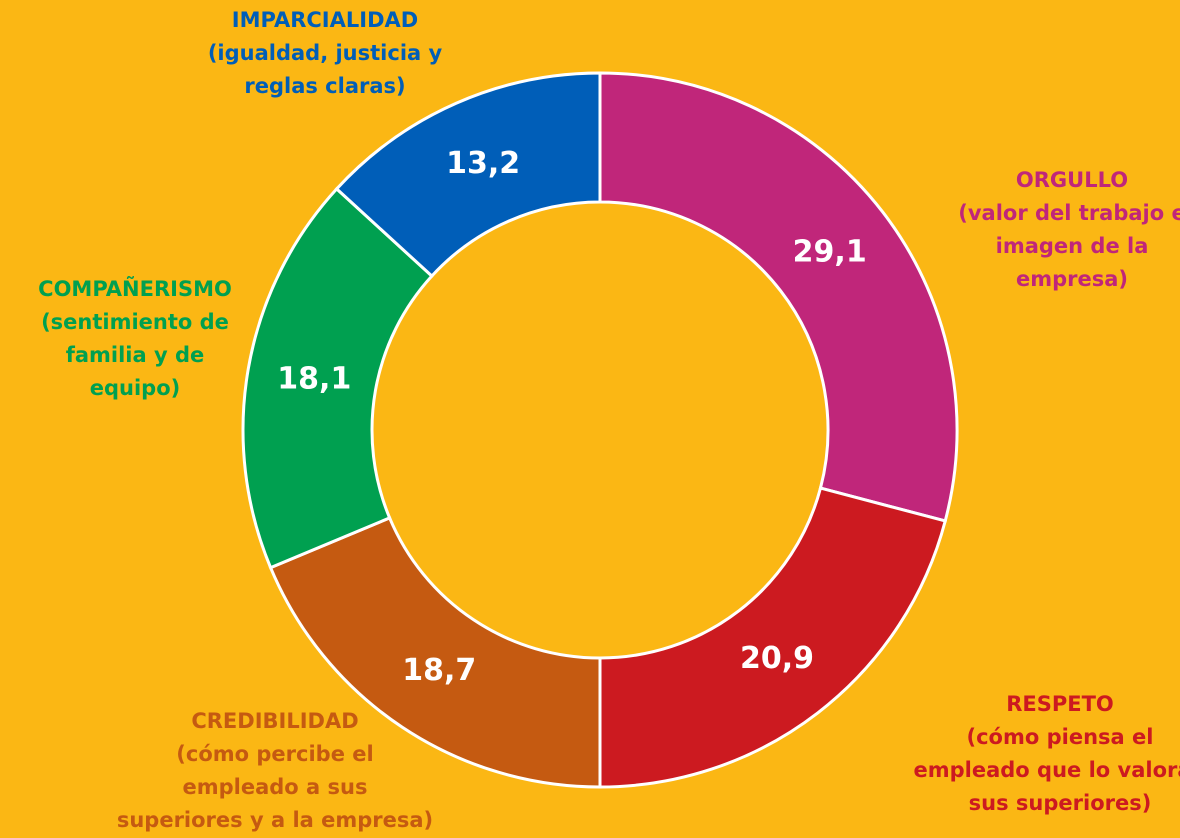 Image resolution: width=1180 pixels, height=838 pixels. I want to click on category-description: (valor del trabajo e, so click(1069, 213).